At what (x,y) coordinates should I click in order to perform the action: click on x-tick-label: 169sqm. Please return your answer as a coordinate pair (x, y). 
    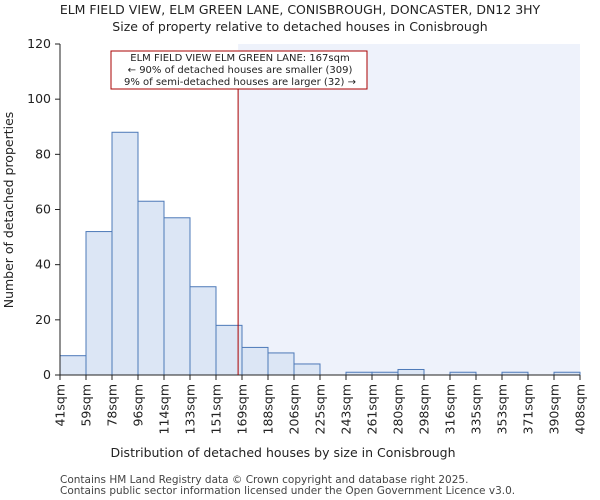
    Looking at the image, I should click on (242, 409).